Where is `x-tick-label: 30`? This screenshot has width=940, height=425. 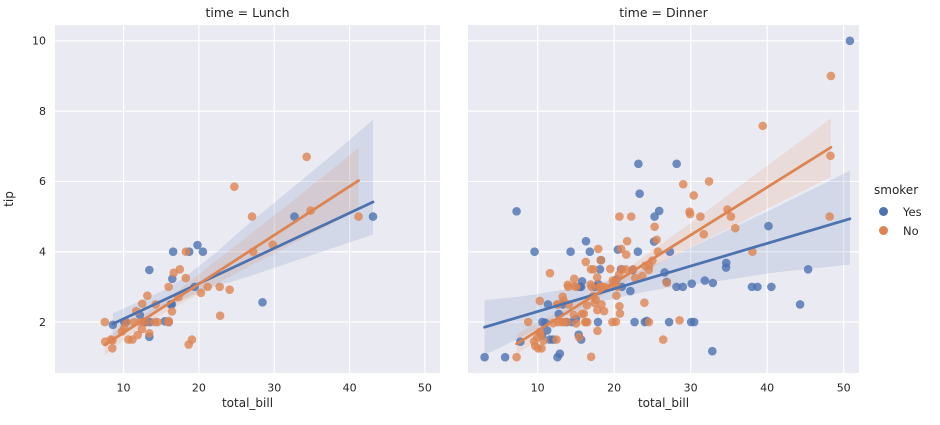 x-tick-label: 30 is located at coordinates (274, 388).